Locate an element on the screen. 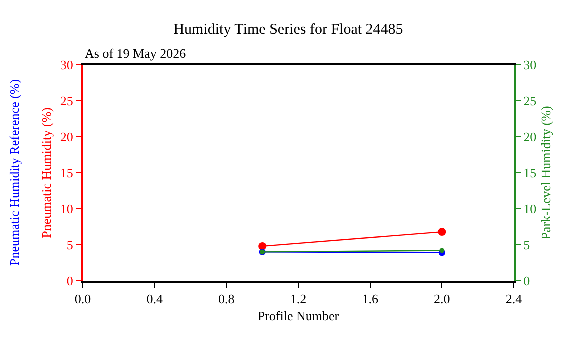 This screenshot has width=577, height=338. y-tick-label: 5 is located at coordinates (70, 245).